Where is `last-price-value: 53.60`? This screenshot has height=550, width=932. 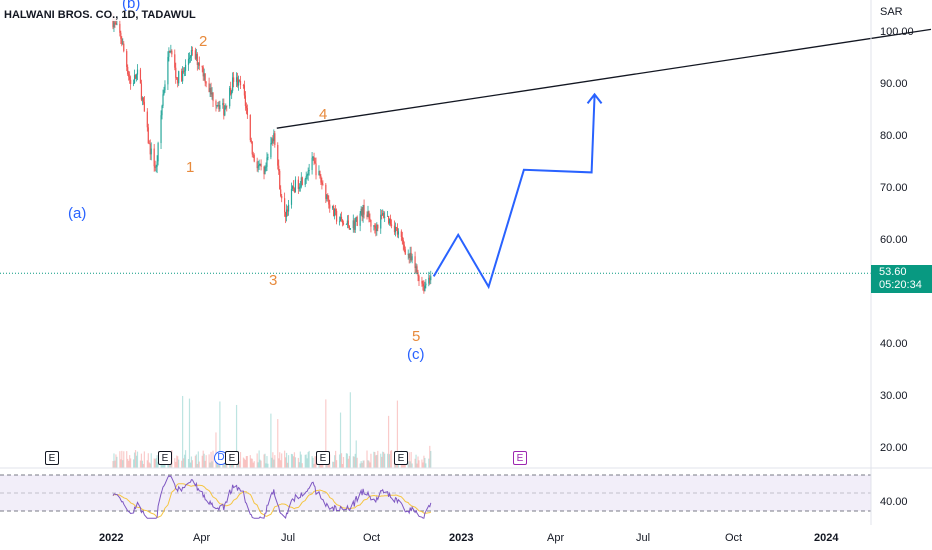 last-price-value: 53.60 is located at coordinates (893, 272).